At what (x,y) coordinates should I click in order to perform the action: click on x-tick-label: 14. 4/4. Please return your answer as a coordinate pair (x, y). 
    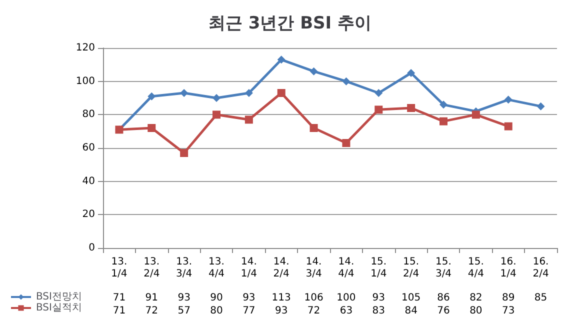
    Looking at the image, I should click on (346, 268).